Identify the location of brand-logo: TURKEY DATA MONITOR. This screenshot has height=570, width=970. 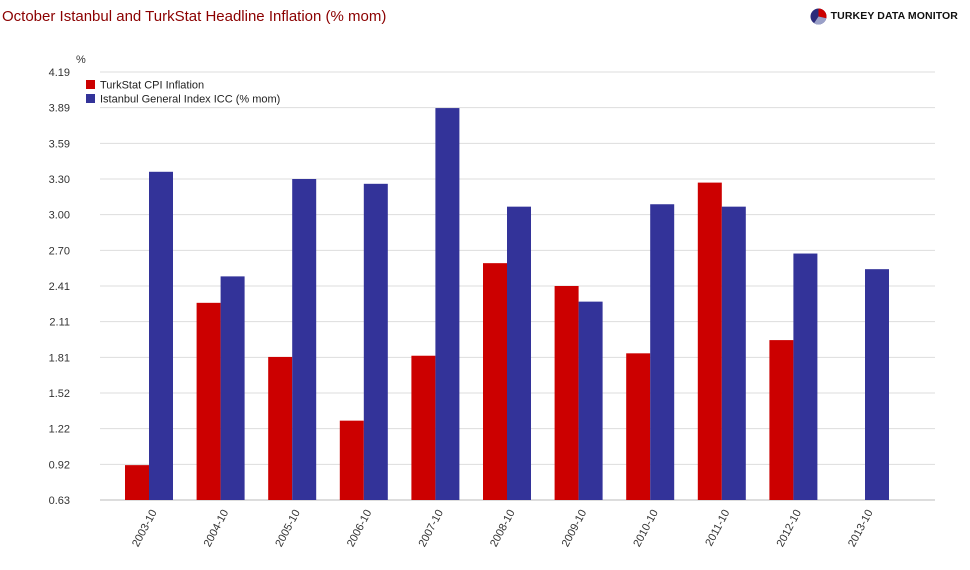
(884, 16).